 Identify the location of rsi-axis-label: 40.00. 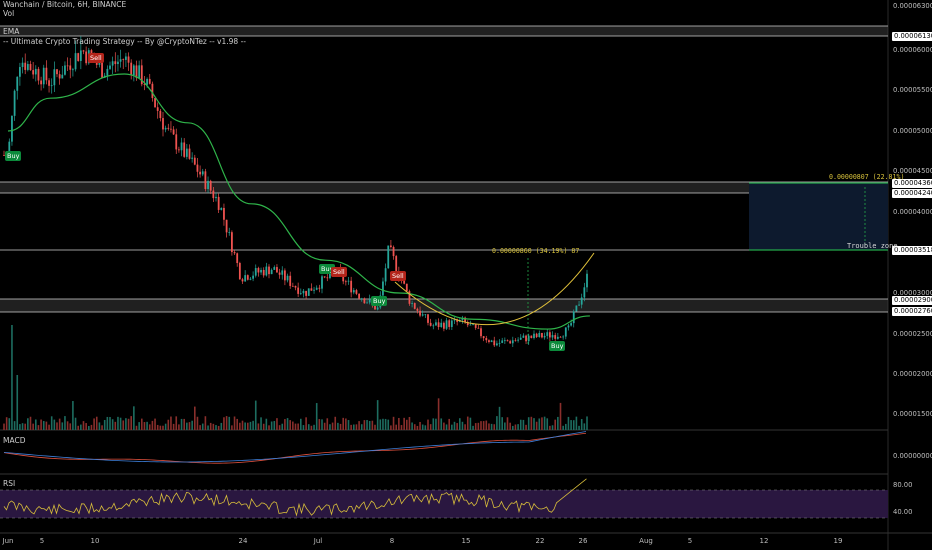
(903, 512).